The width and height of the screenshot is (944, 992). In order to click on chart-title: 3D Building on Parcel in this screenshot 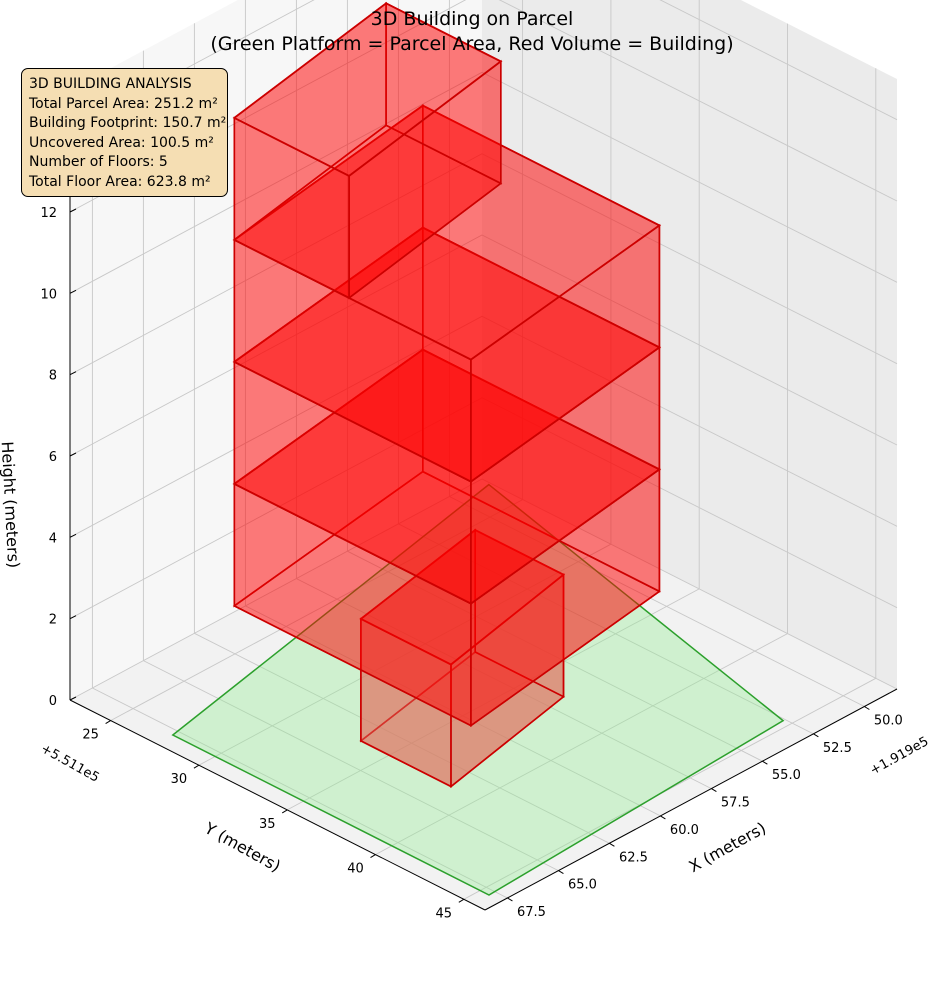, I will do `click(472, 19)`.